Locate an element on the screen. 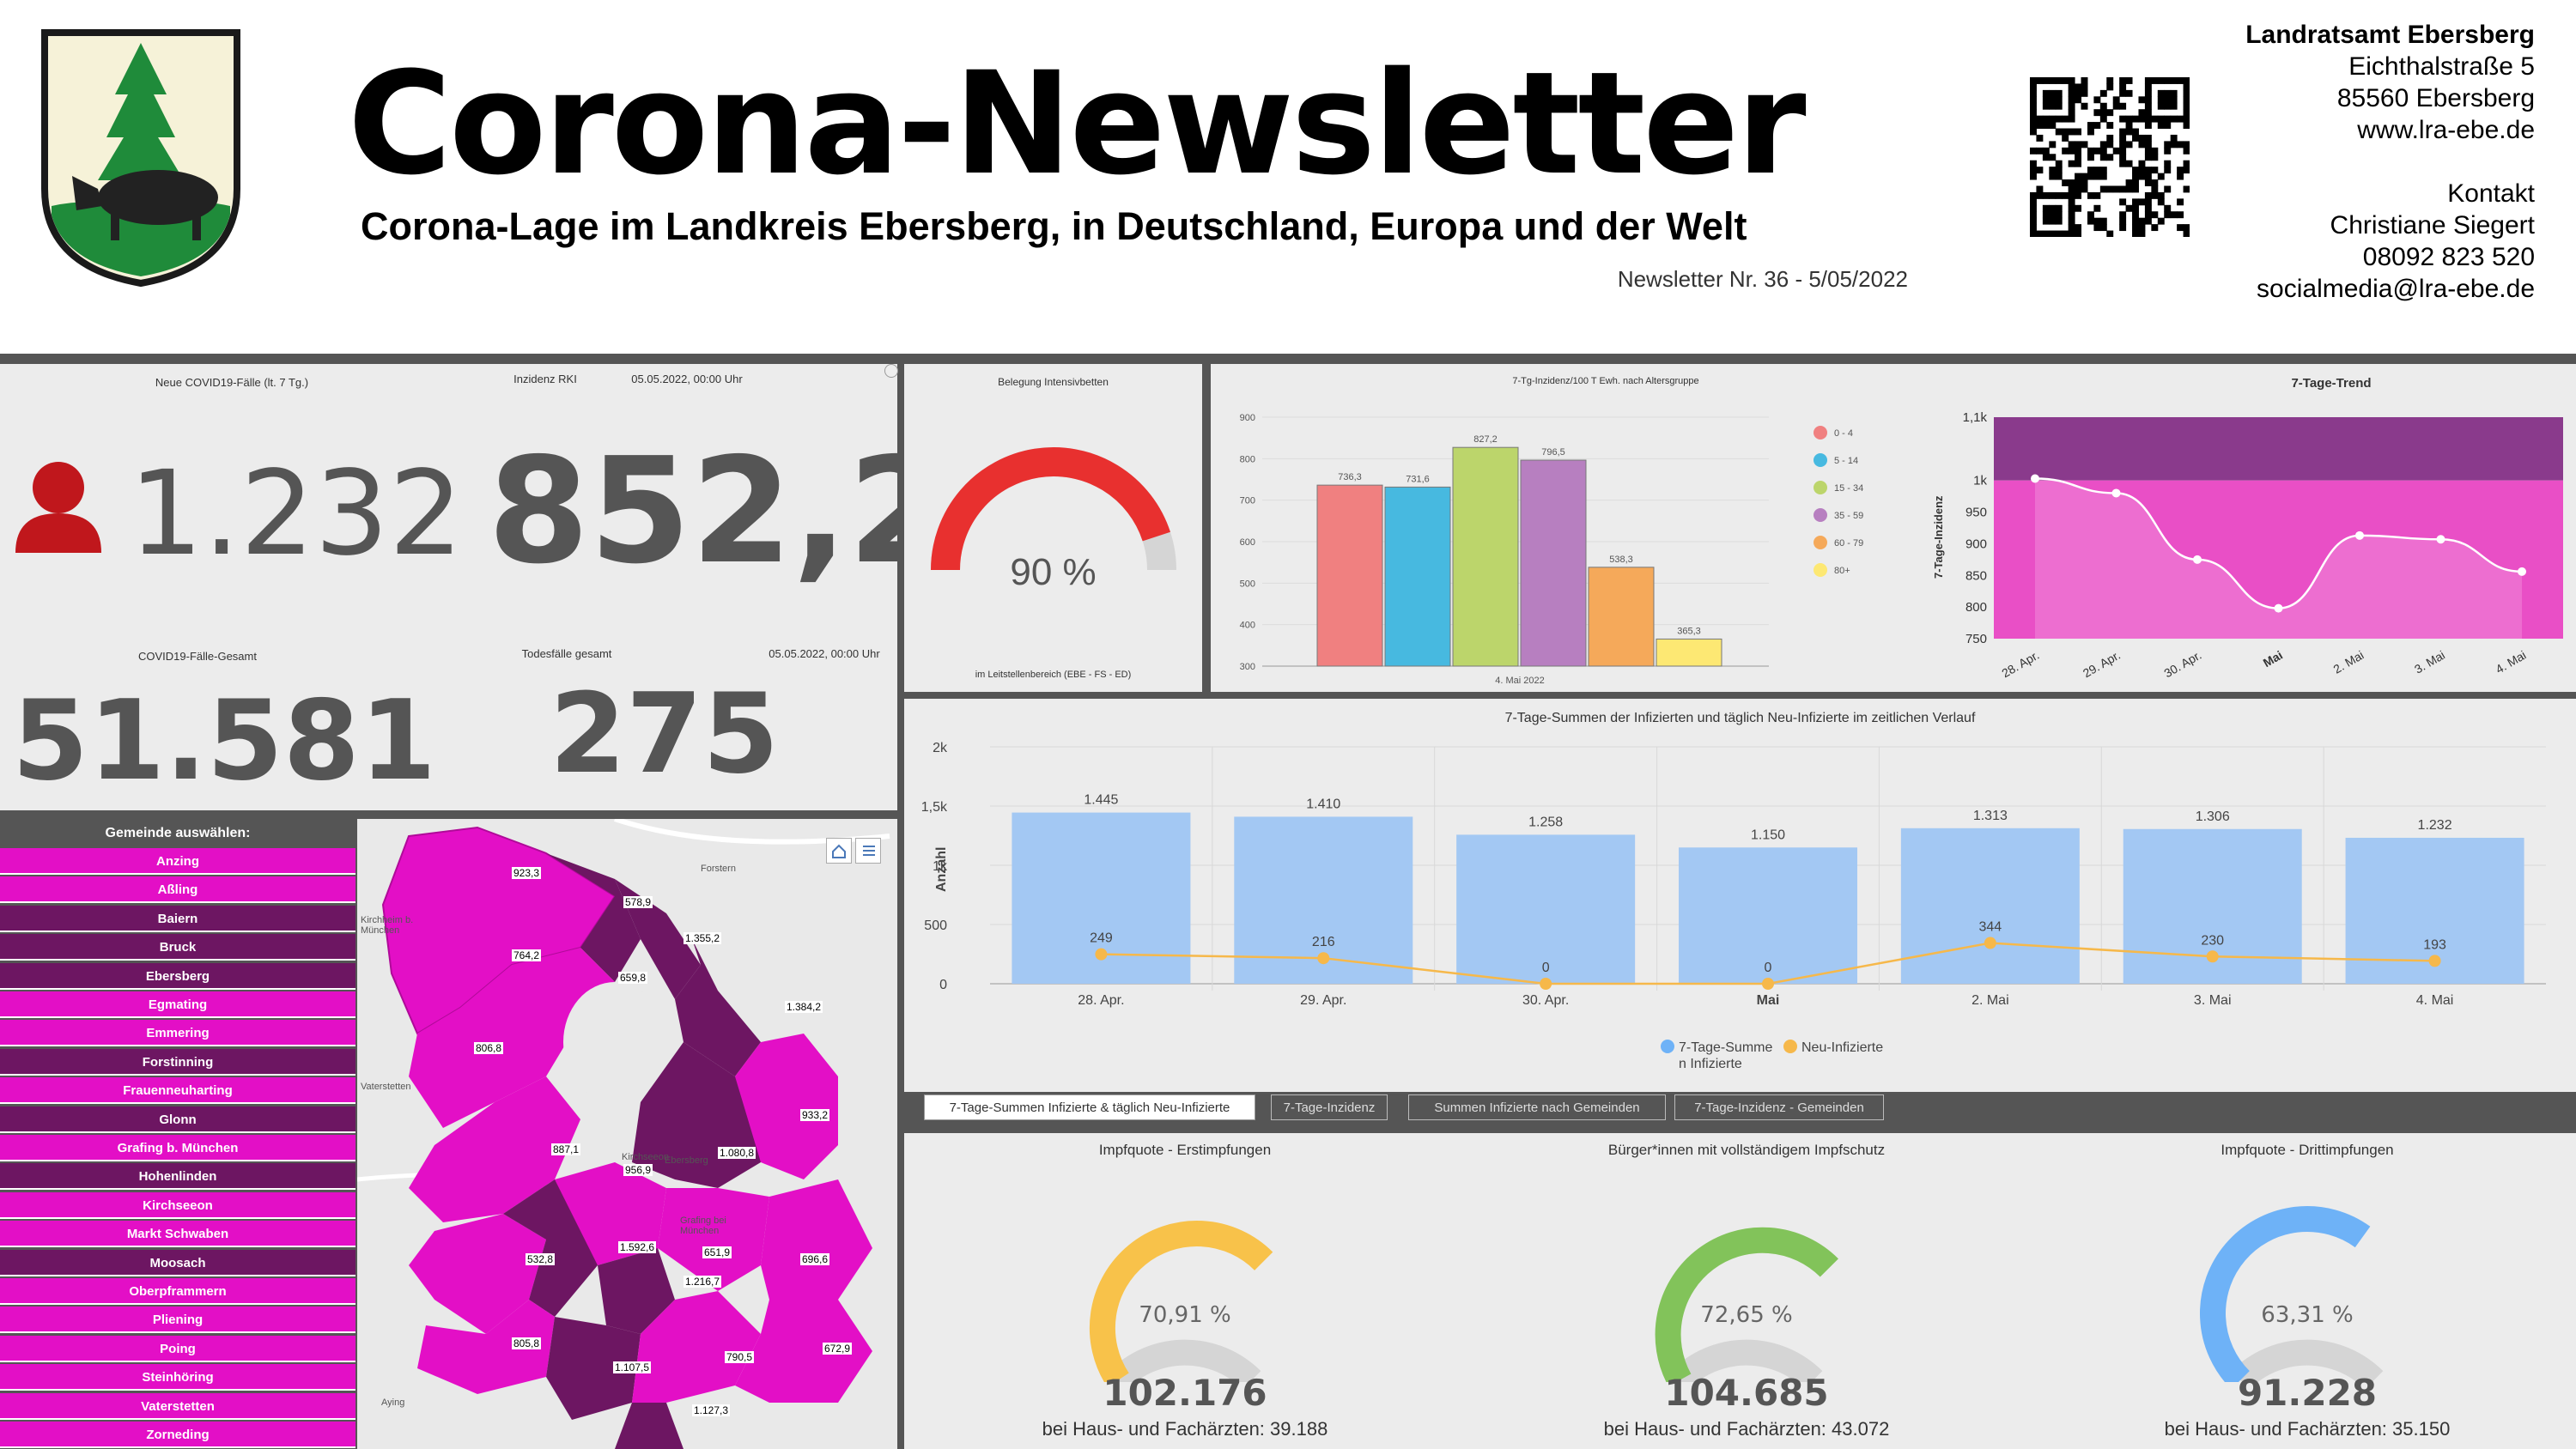 The height and width of the screenshot is (1449, 2576). tab-incidence-by-municipality: 7-Tage-Inzidenz - Gemeinden is located at coordinates (1779, 1107).